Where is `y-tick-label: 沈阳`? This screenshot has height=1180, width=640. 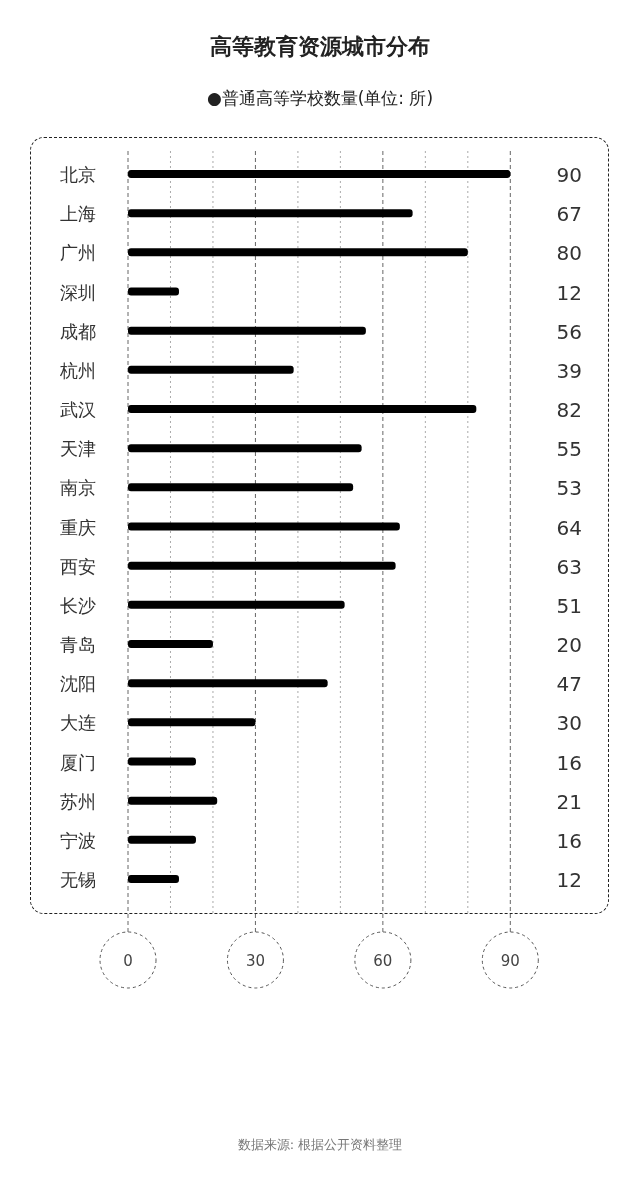 y-tick-label: 沈阳 is located at coordinates (78, 684).